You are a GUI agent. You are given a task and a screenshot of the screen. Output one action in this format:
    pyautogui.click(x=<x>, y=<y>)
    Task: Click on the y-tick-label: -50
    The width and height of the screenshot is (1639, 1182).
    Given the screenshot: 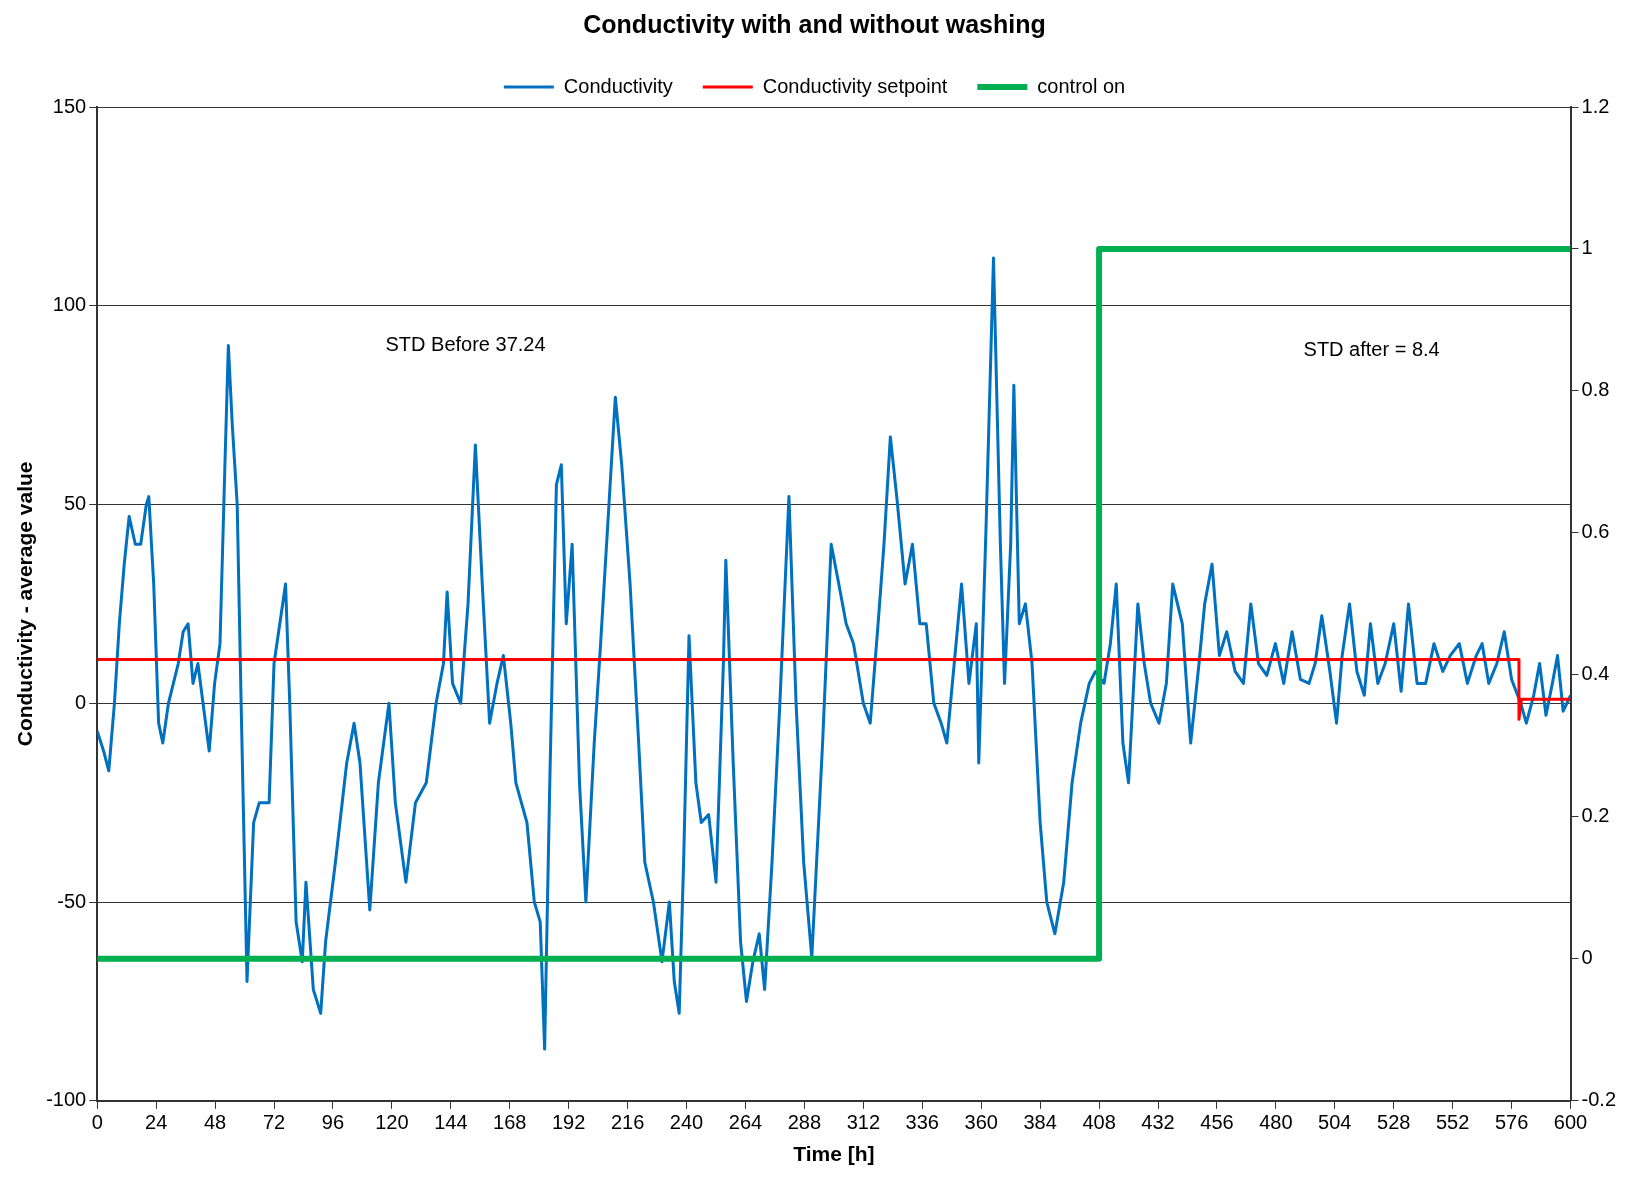 What is the action you would take?
    pyautogui.click(x=72, y=900)
    